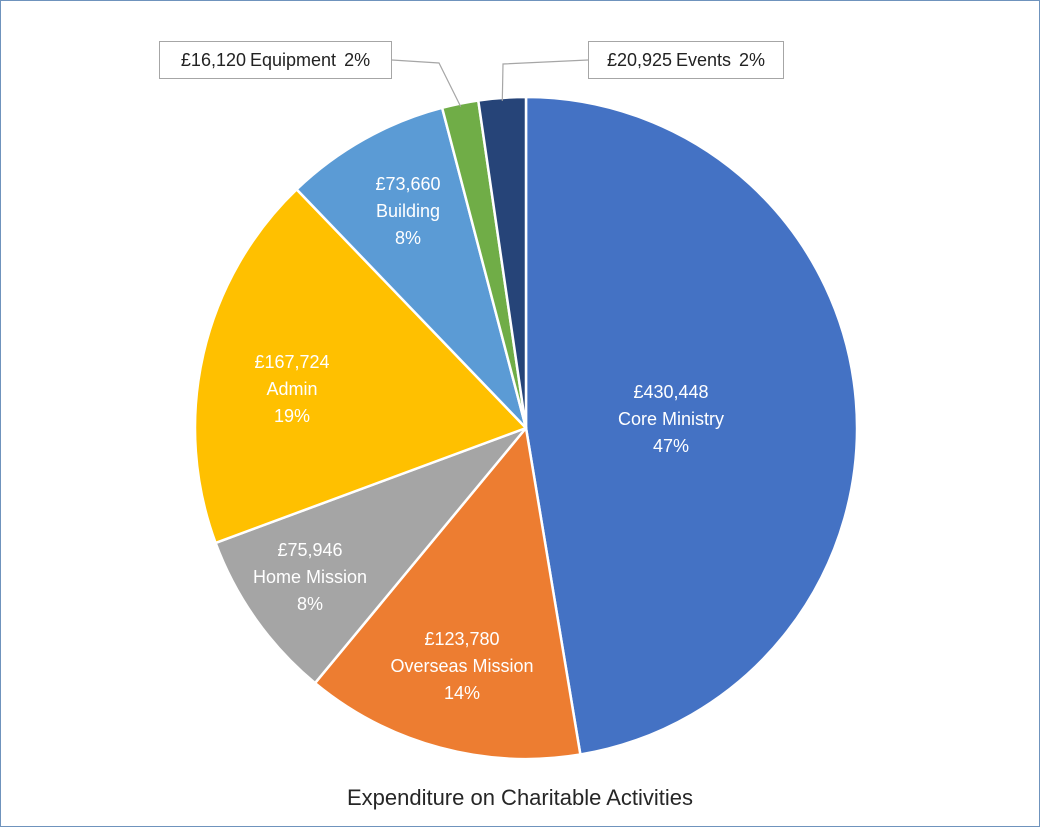 This screenshot has height=827, width=1040. I want to click on callout-category: Events, so click(704, 59).